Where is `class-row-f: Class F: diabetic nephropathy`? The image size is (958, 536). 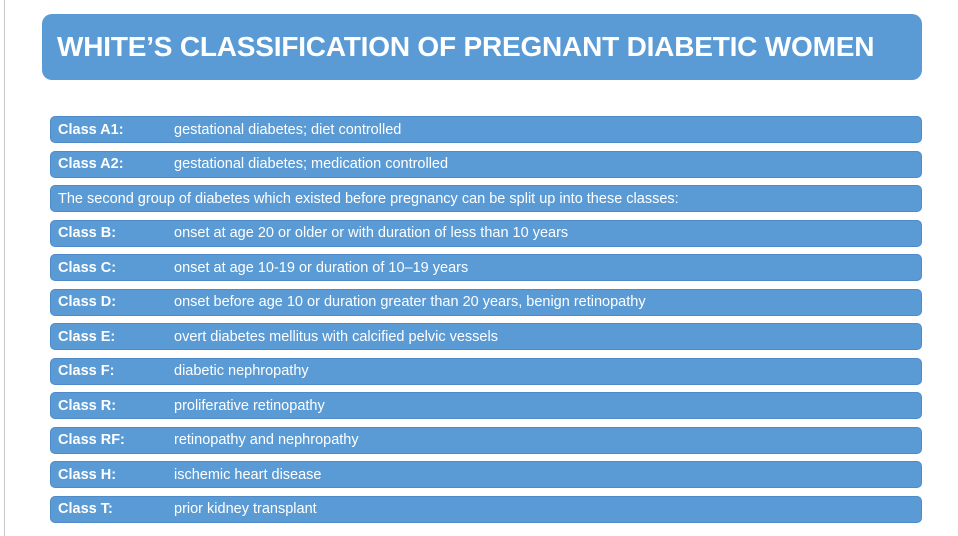 class-row-f: Class F: diabetic nephropathy is located at coordinates (486, 371).